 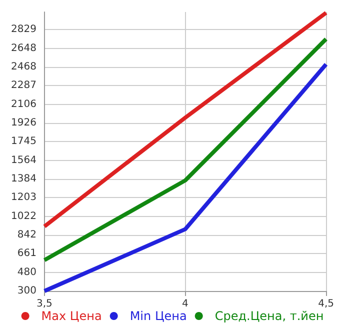 What do you see at coordinates (23, 160) in the screenshot?
I see `y-tick-label: 1564` at bounding box center [23, 160].